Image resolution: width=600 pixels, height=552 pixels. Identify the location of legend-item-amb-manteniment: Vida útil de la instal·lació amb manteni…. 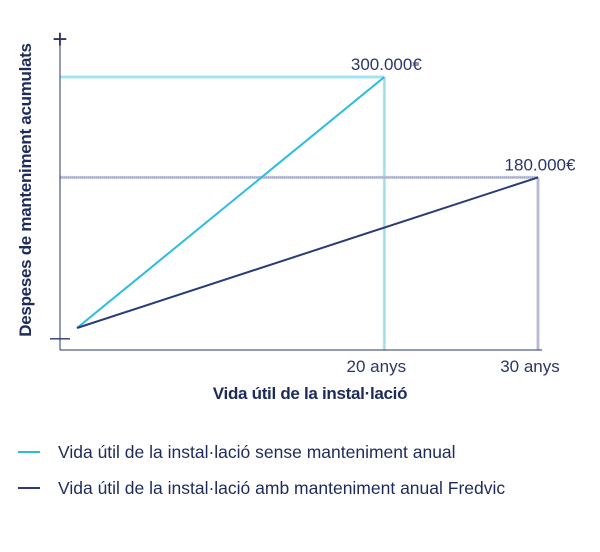
(303, 488).